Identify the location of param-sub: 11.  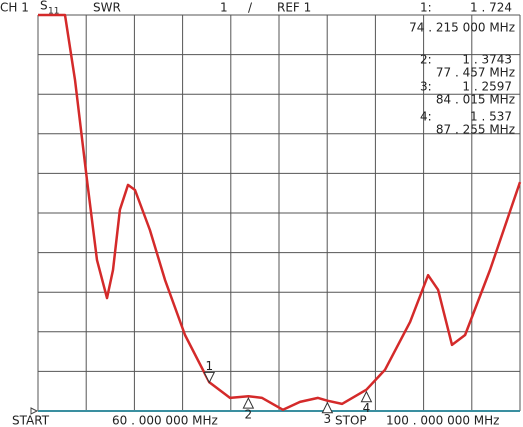
(53, 12).